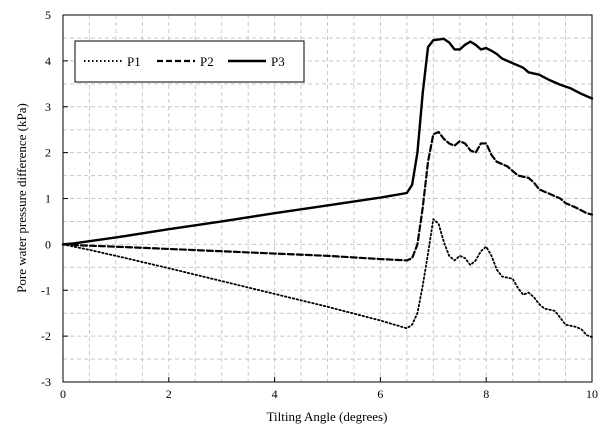 The height and width of the screenshot is (429, 603). What do you see at coordinates (486, 394) in the screenshot?
I see `x-tick-label: 8` at bounding box center [486, 394].